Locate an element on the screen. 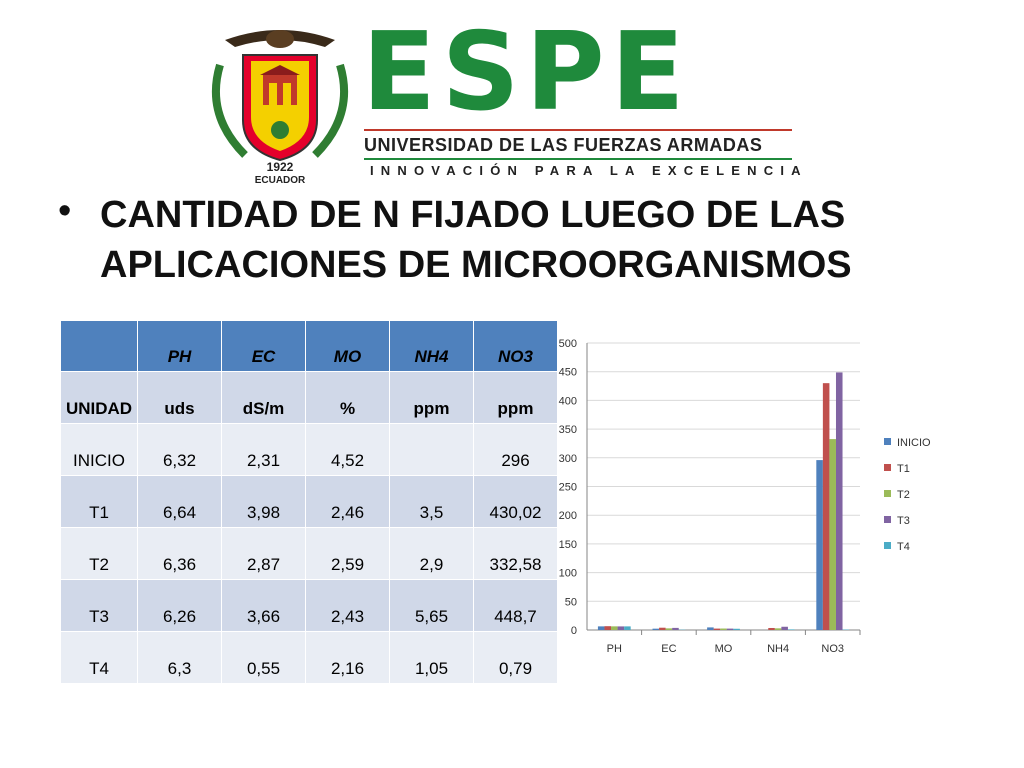 This screenshot has height=768, width=1024. legend-label: T4 is located at coordinates (903, 547).